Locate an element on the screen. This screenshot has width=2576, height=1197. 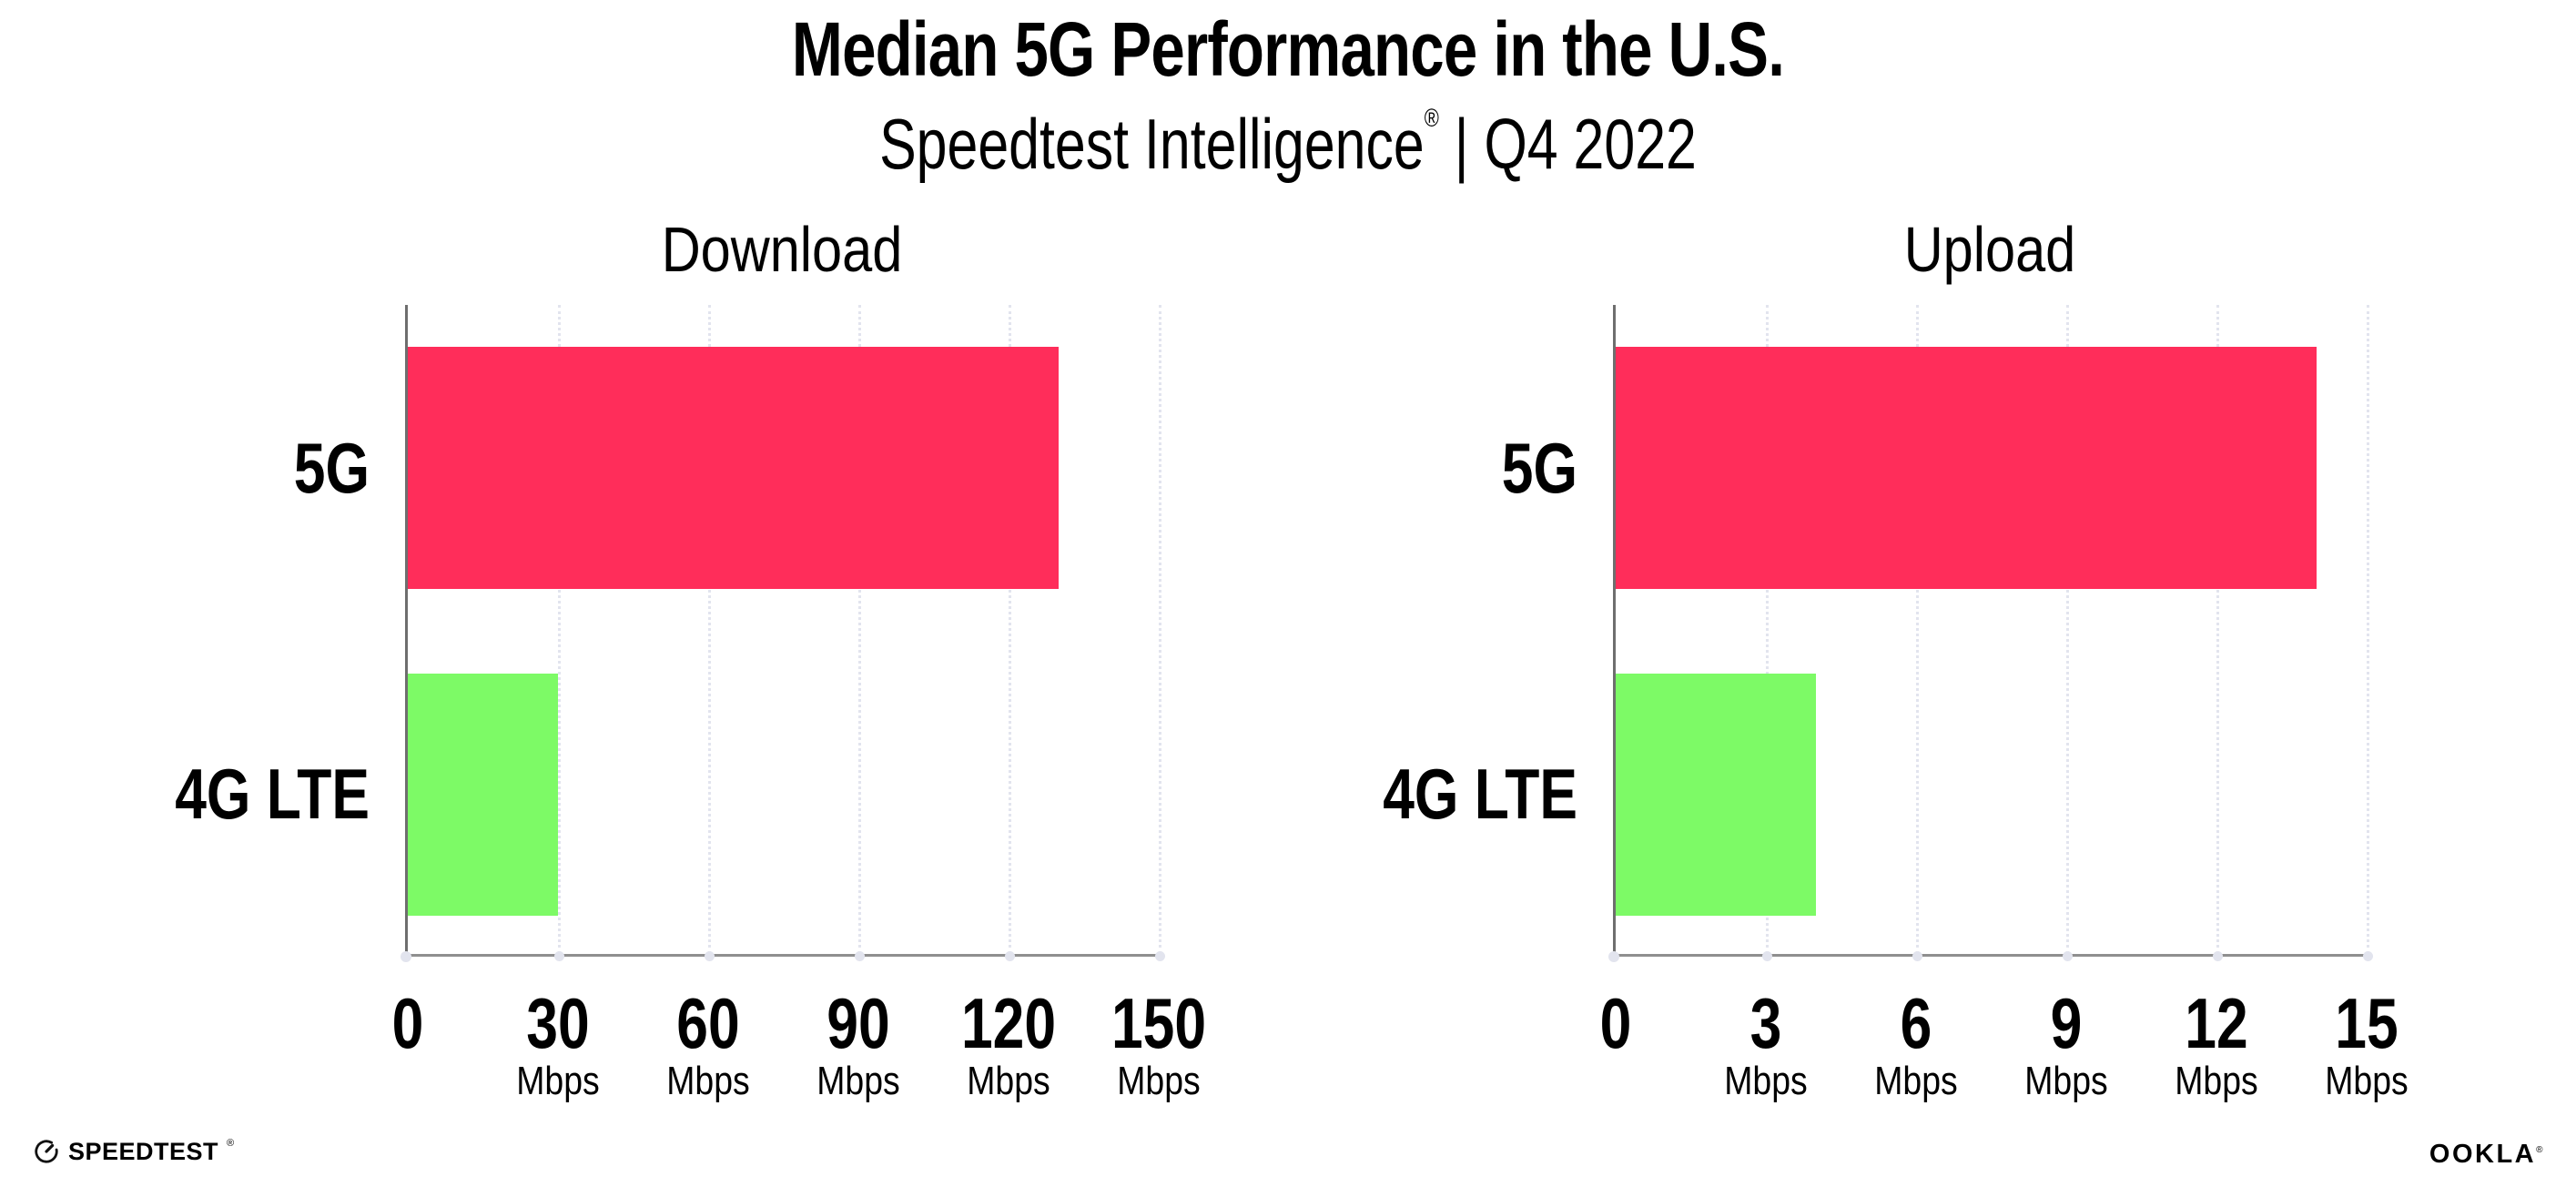
page-title: Median 5G Performance in the U.S. is located at coordinates (1288, 49).